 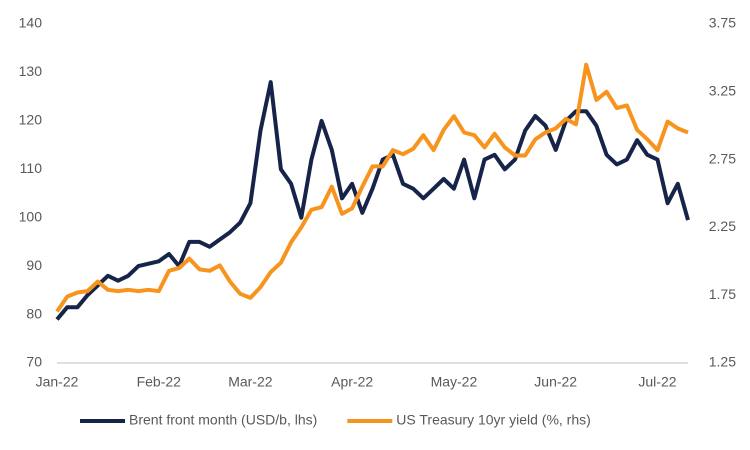 I want to click on y2-tick-label: 3.75, so click(x=722, y=23).